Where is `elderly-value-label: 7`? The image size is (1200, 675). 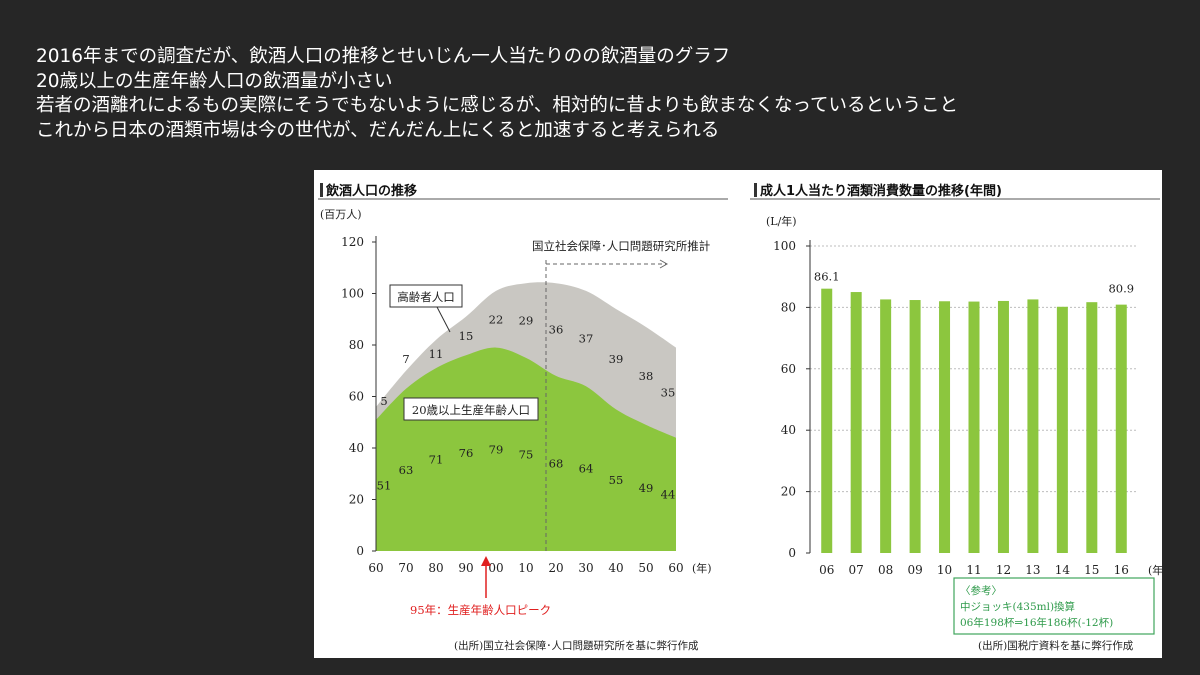 elderly-value-label: 7 is located at coordinates (405, 359).